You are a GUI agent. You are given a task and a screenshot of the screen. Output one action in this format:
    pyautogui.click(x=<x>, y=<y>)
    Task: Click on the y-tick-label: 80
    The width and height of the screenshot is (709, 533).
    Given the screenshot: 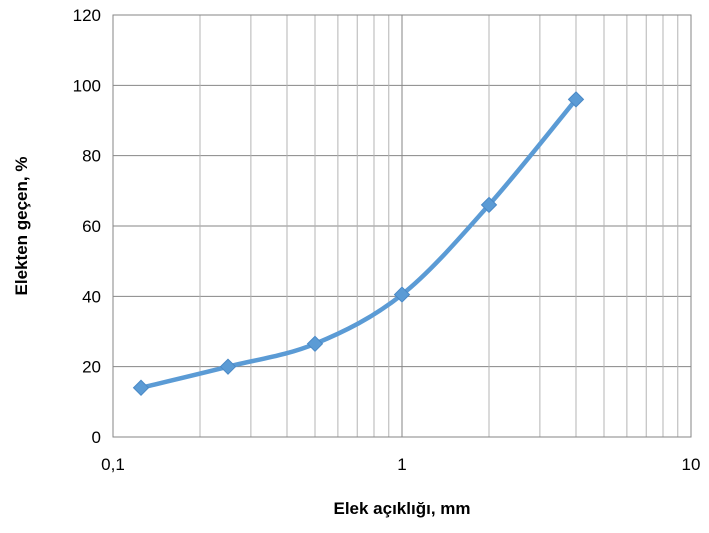 What is the action you would take?
    pyautogui.click(x=91, y=156)
    